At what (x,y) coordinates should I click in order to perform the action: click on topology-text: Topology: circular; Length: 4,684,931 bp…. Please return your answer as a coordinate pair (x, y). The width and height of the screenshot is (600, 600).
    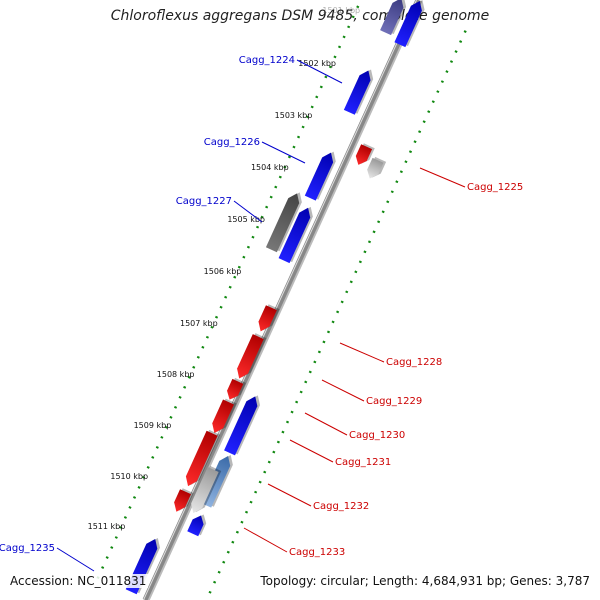
    Looking at the image, I should click on (425, 581).